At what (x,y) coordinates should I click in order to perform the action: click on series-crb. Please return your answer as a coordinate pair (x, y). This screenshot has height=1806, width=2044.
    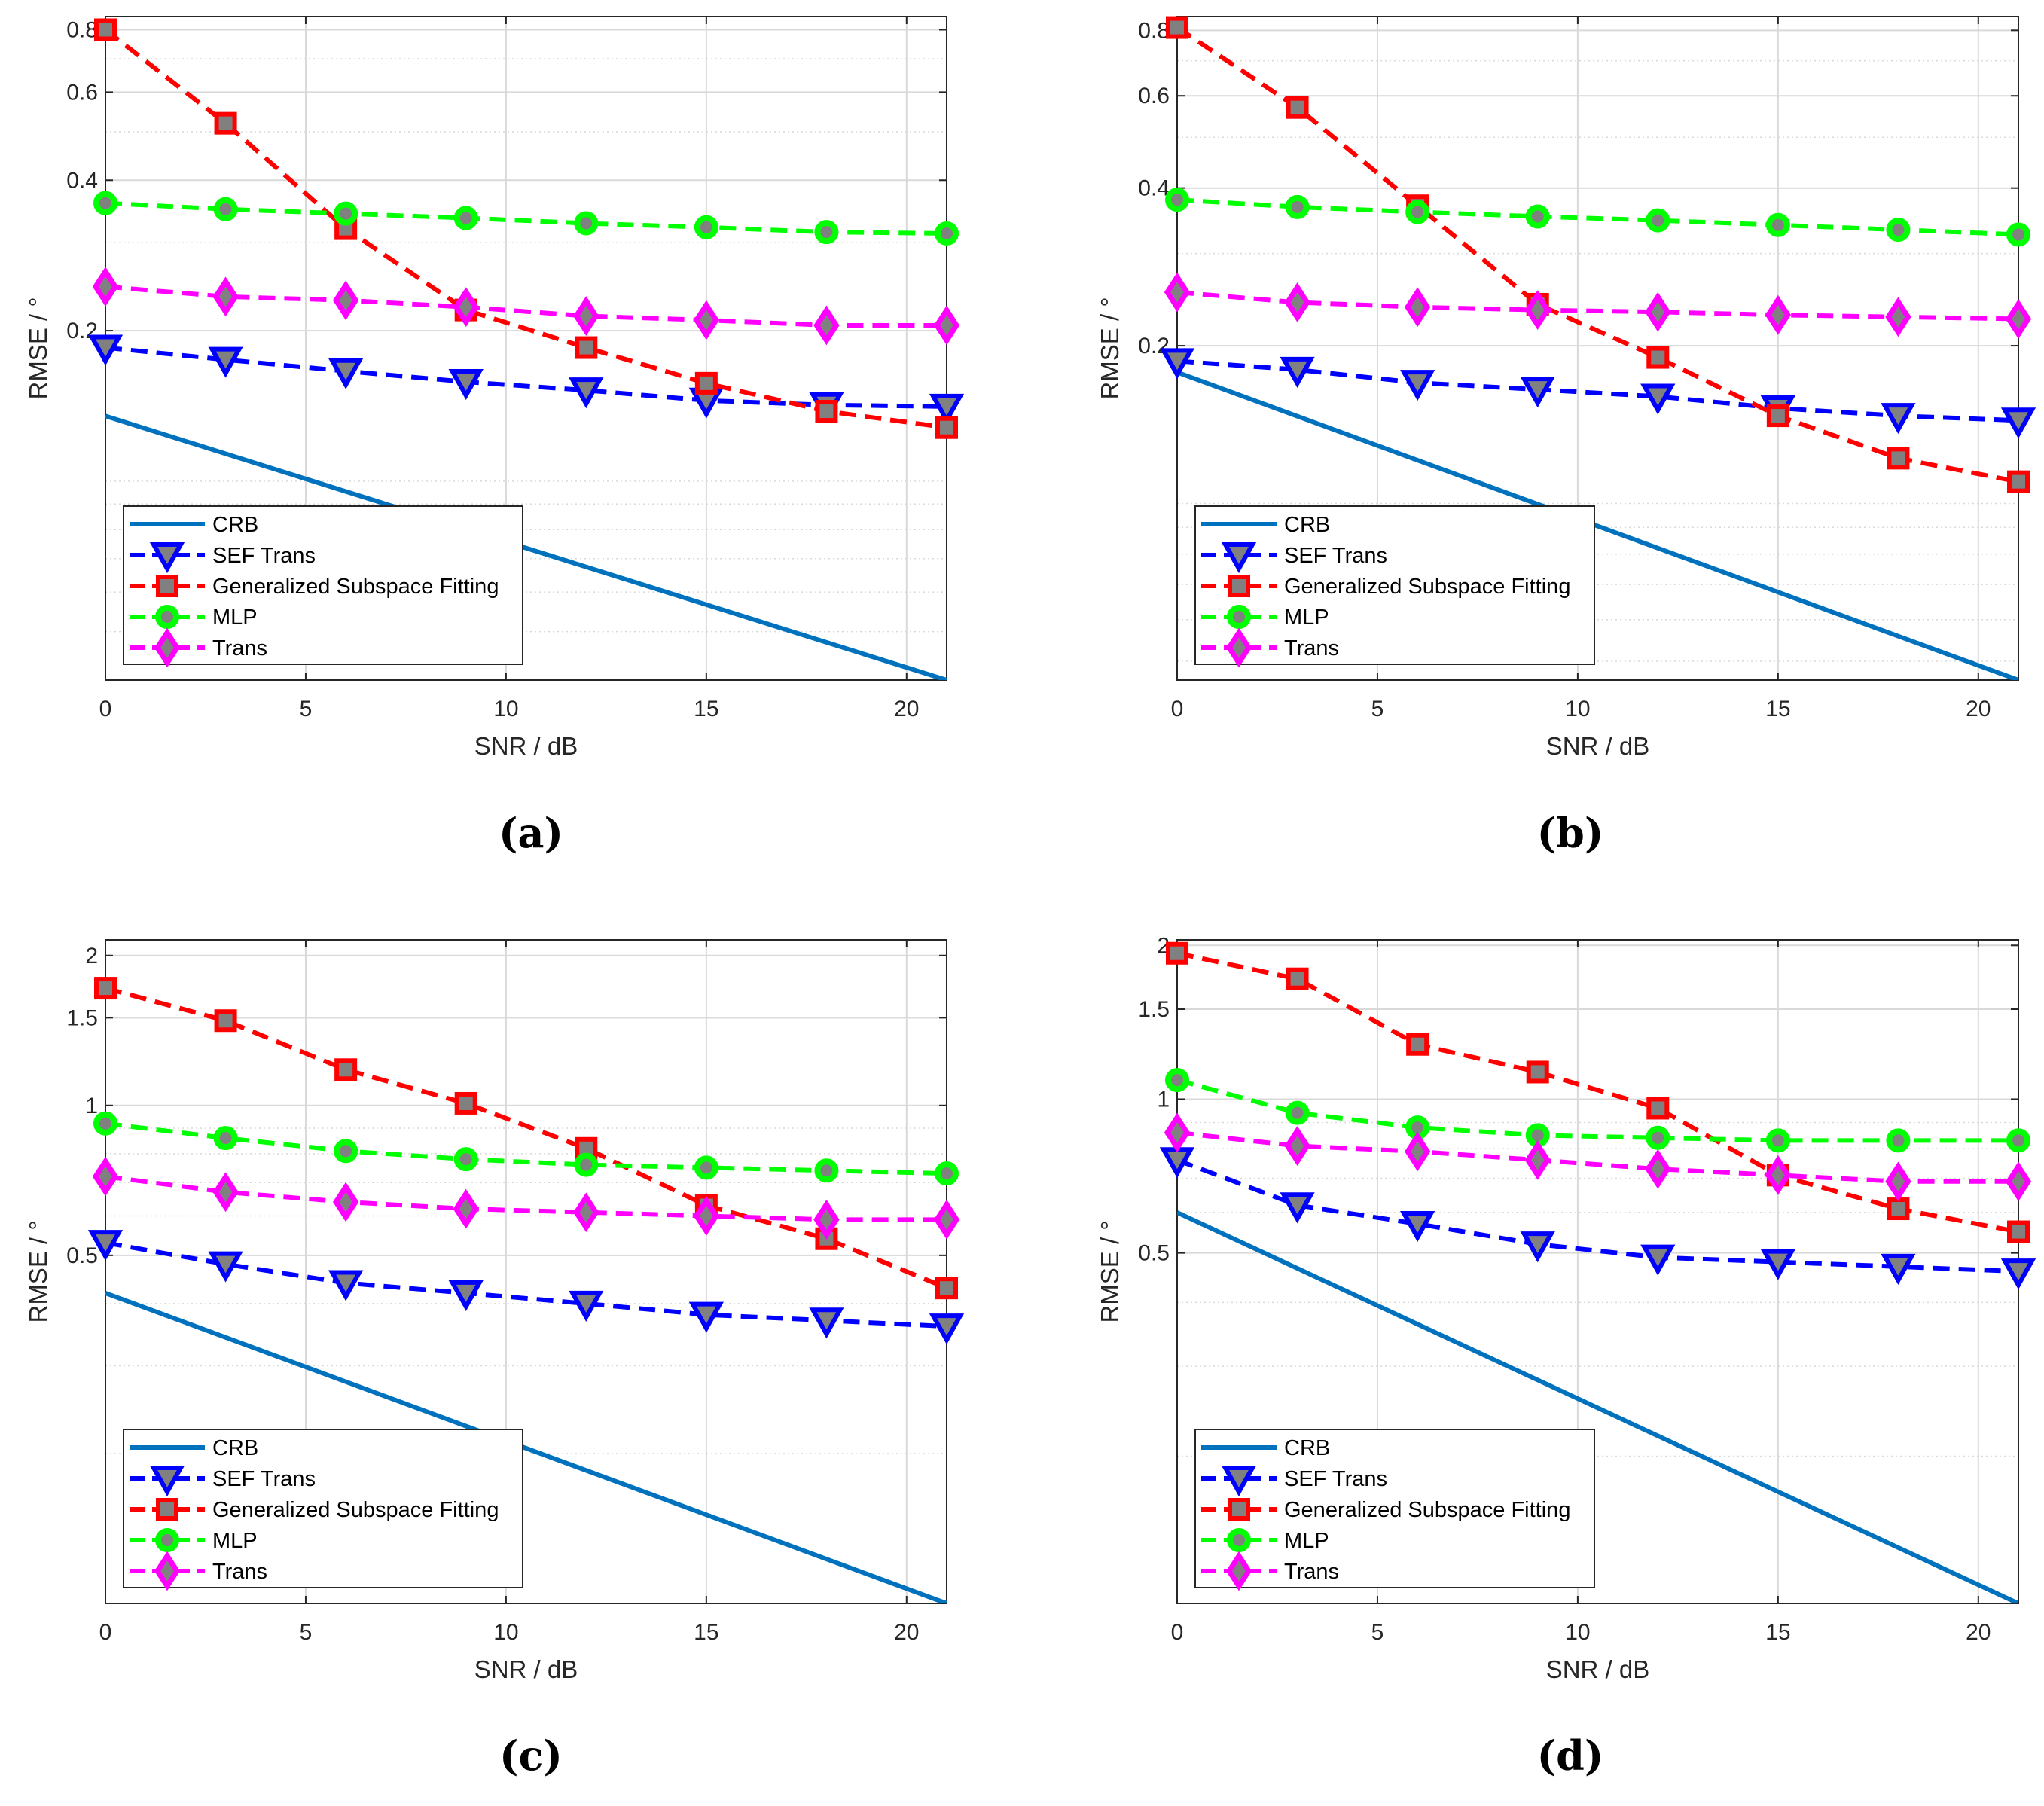
    Looking at the image, I should click on (1598, 525).